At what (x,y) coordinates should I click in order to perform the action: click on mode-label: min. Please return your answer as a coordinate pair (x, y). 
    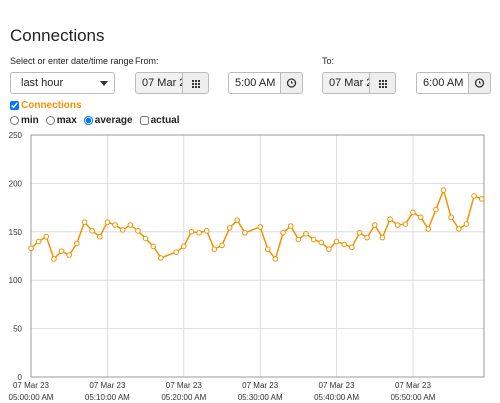
    Looking at the image, I should click on (30, 120).